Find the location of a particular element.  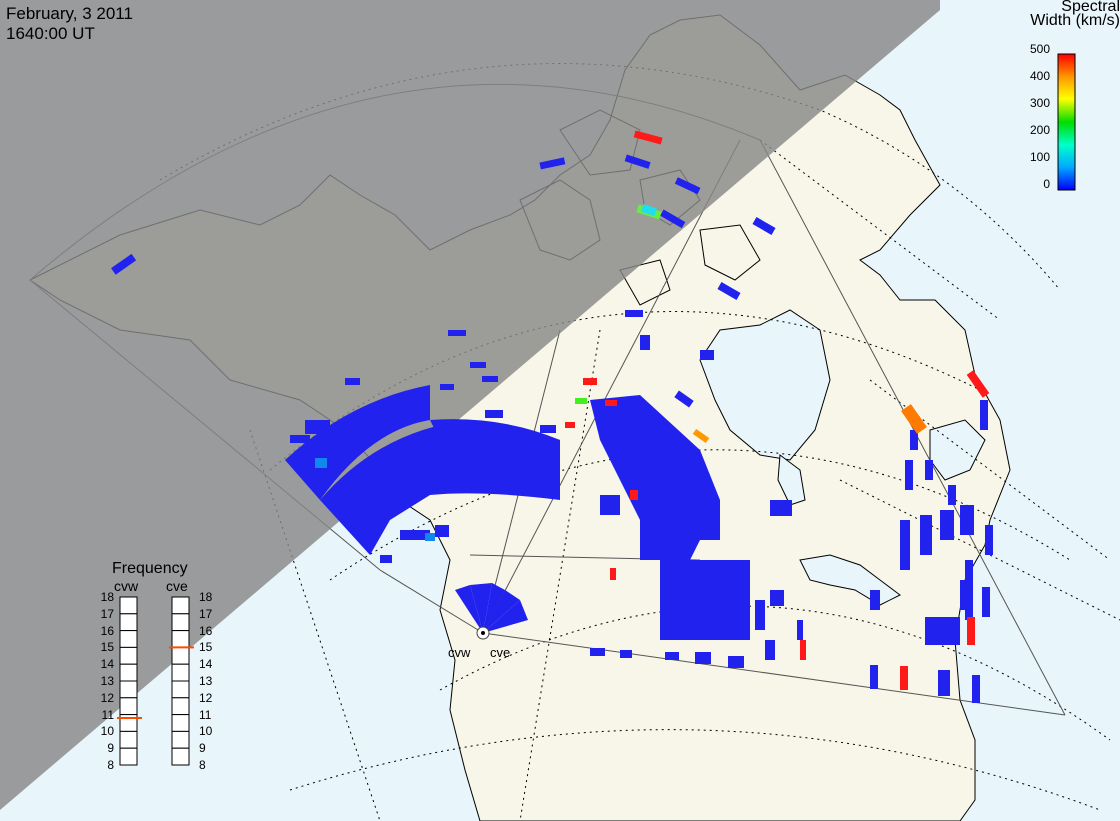

frequency-scale-label-left: 8 is located at coordinates (110, 765).